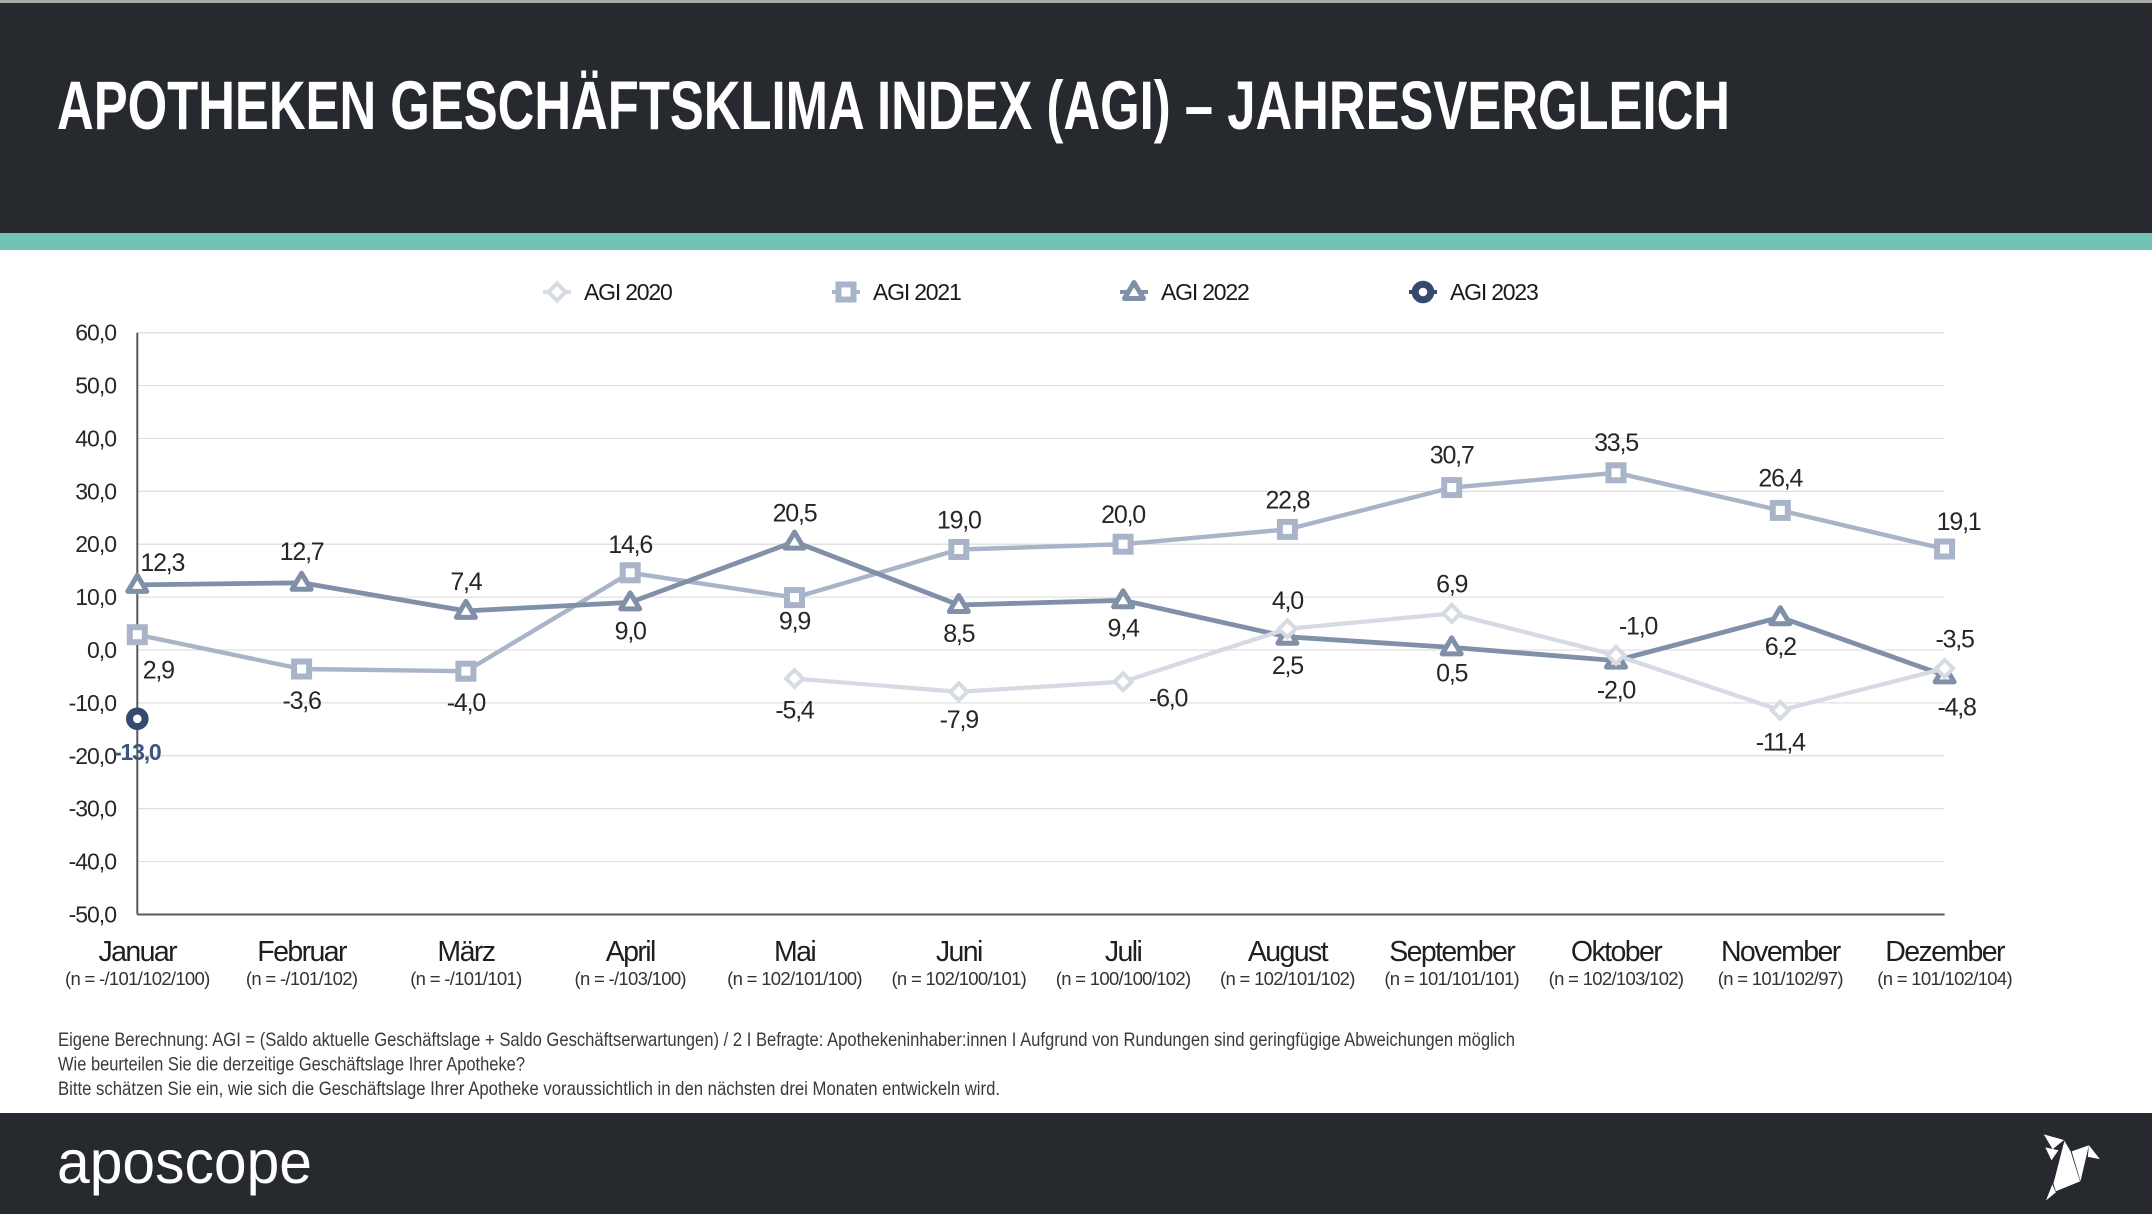 Image resolution: width=2152 pixels, height=1214 pixels. I want to click on svg-text: 50,0, so click(95, 386).